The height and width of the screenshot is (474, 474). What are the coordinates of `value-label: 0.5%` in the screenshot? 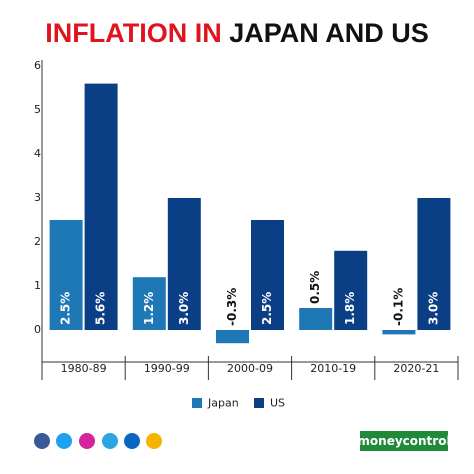 It's located at (315, 287).